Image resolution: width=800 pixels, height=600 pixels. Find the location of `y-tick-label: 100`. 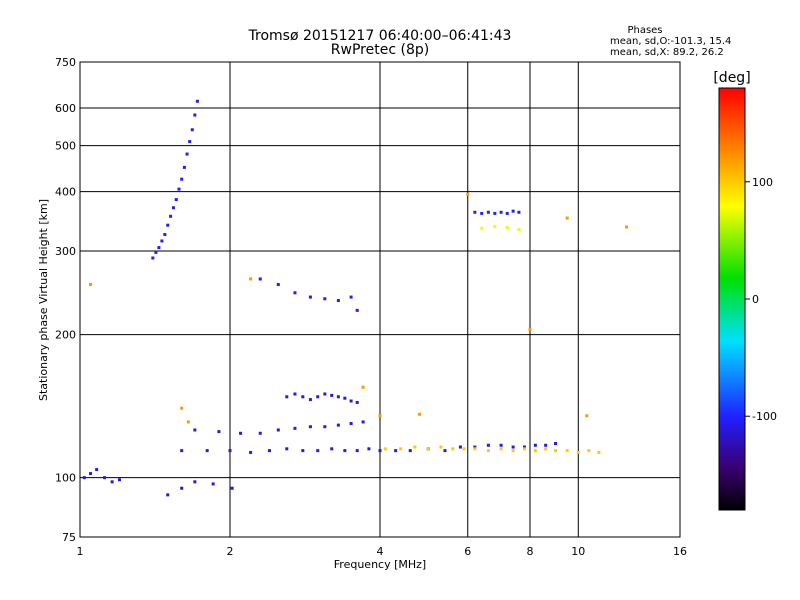

y-tick-label: 100 is located at coordinates (65, 478).